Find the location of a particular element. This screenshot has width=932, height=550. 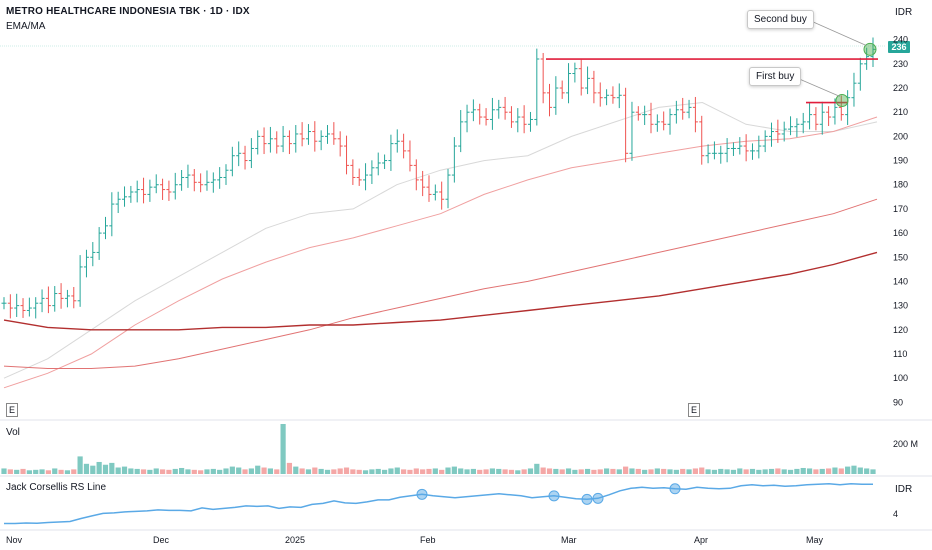

y-tick-label: 240 is located at coordinates (900, 40).